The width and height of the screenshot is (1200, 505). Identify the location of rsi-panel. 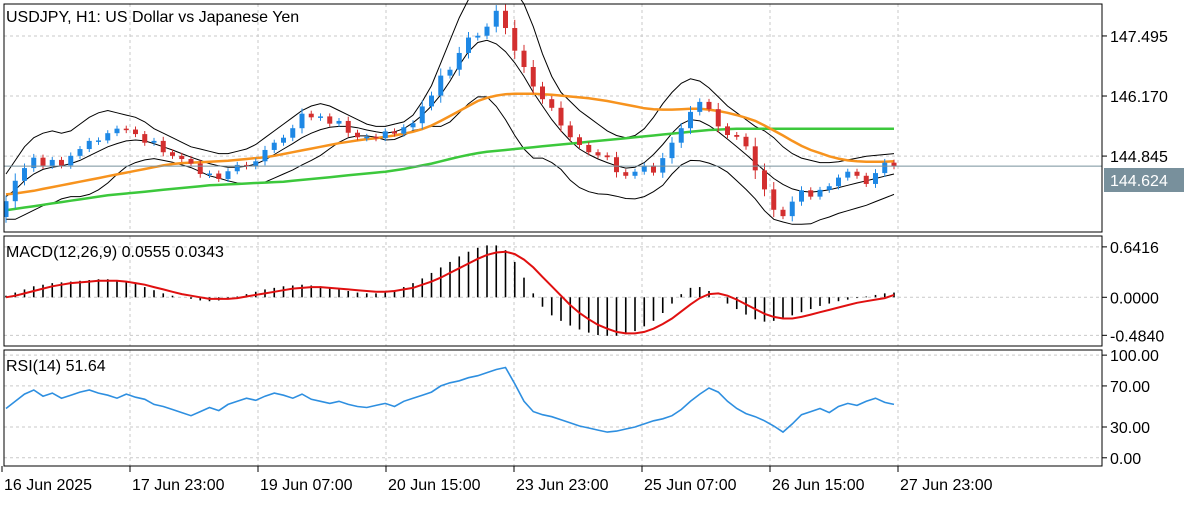
(450, 400).